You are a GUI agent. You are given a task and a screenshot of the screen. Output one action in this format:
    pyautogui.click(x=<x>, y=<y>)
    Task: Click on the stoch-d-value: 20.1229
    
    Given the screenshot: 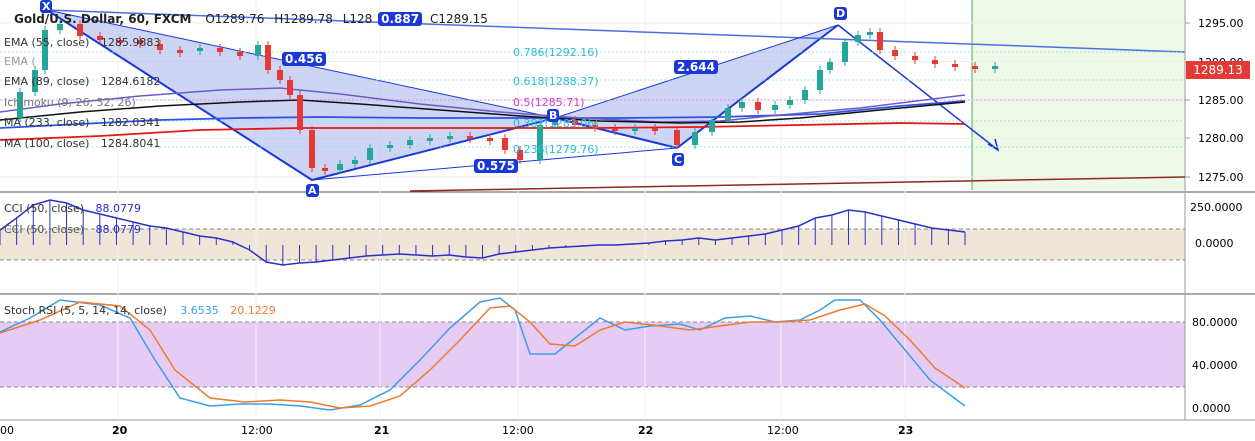 What is the action you would take?
    pyautogui.click(x=253, y=310)
    